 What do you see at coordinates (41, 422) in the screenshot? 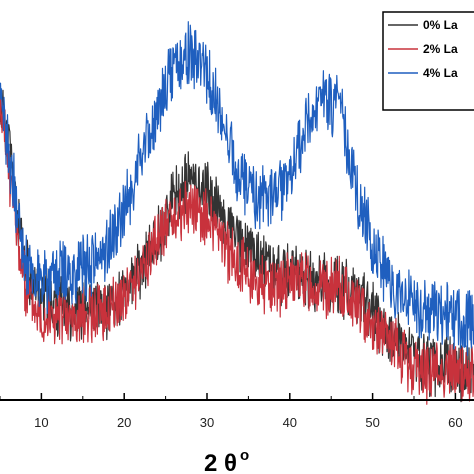
I see `x-tick-label: 10` at bounding box center [41, 422].